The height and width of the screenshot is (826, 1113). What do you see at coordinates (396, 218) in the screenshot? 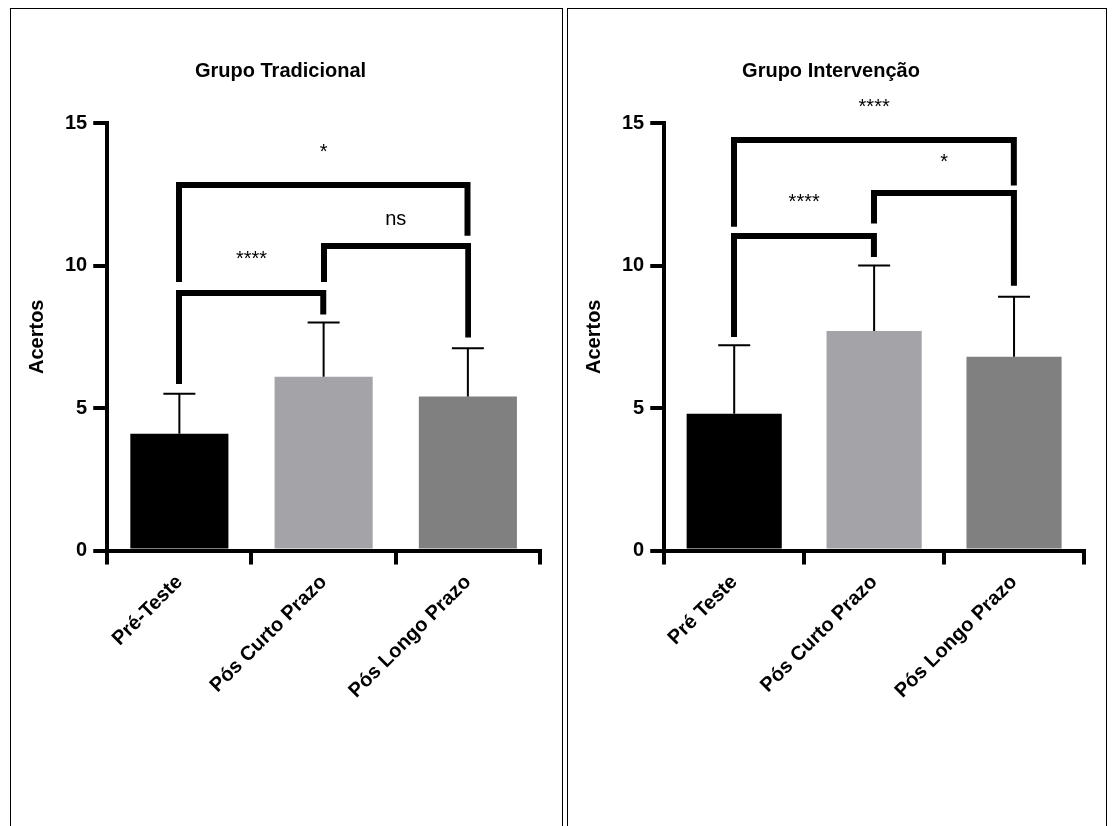
I see `annotation: ns` at bounding box center [396, 218].